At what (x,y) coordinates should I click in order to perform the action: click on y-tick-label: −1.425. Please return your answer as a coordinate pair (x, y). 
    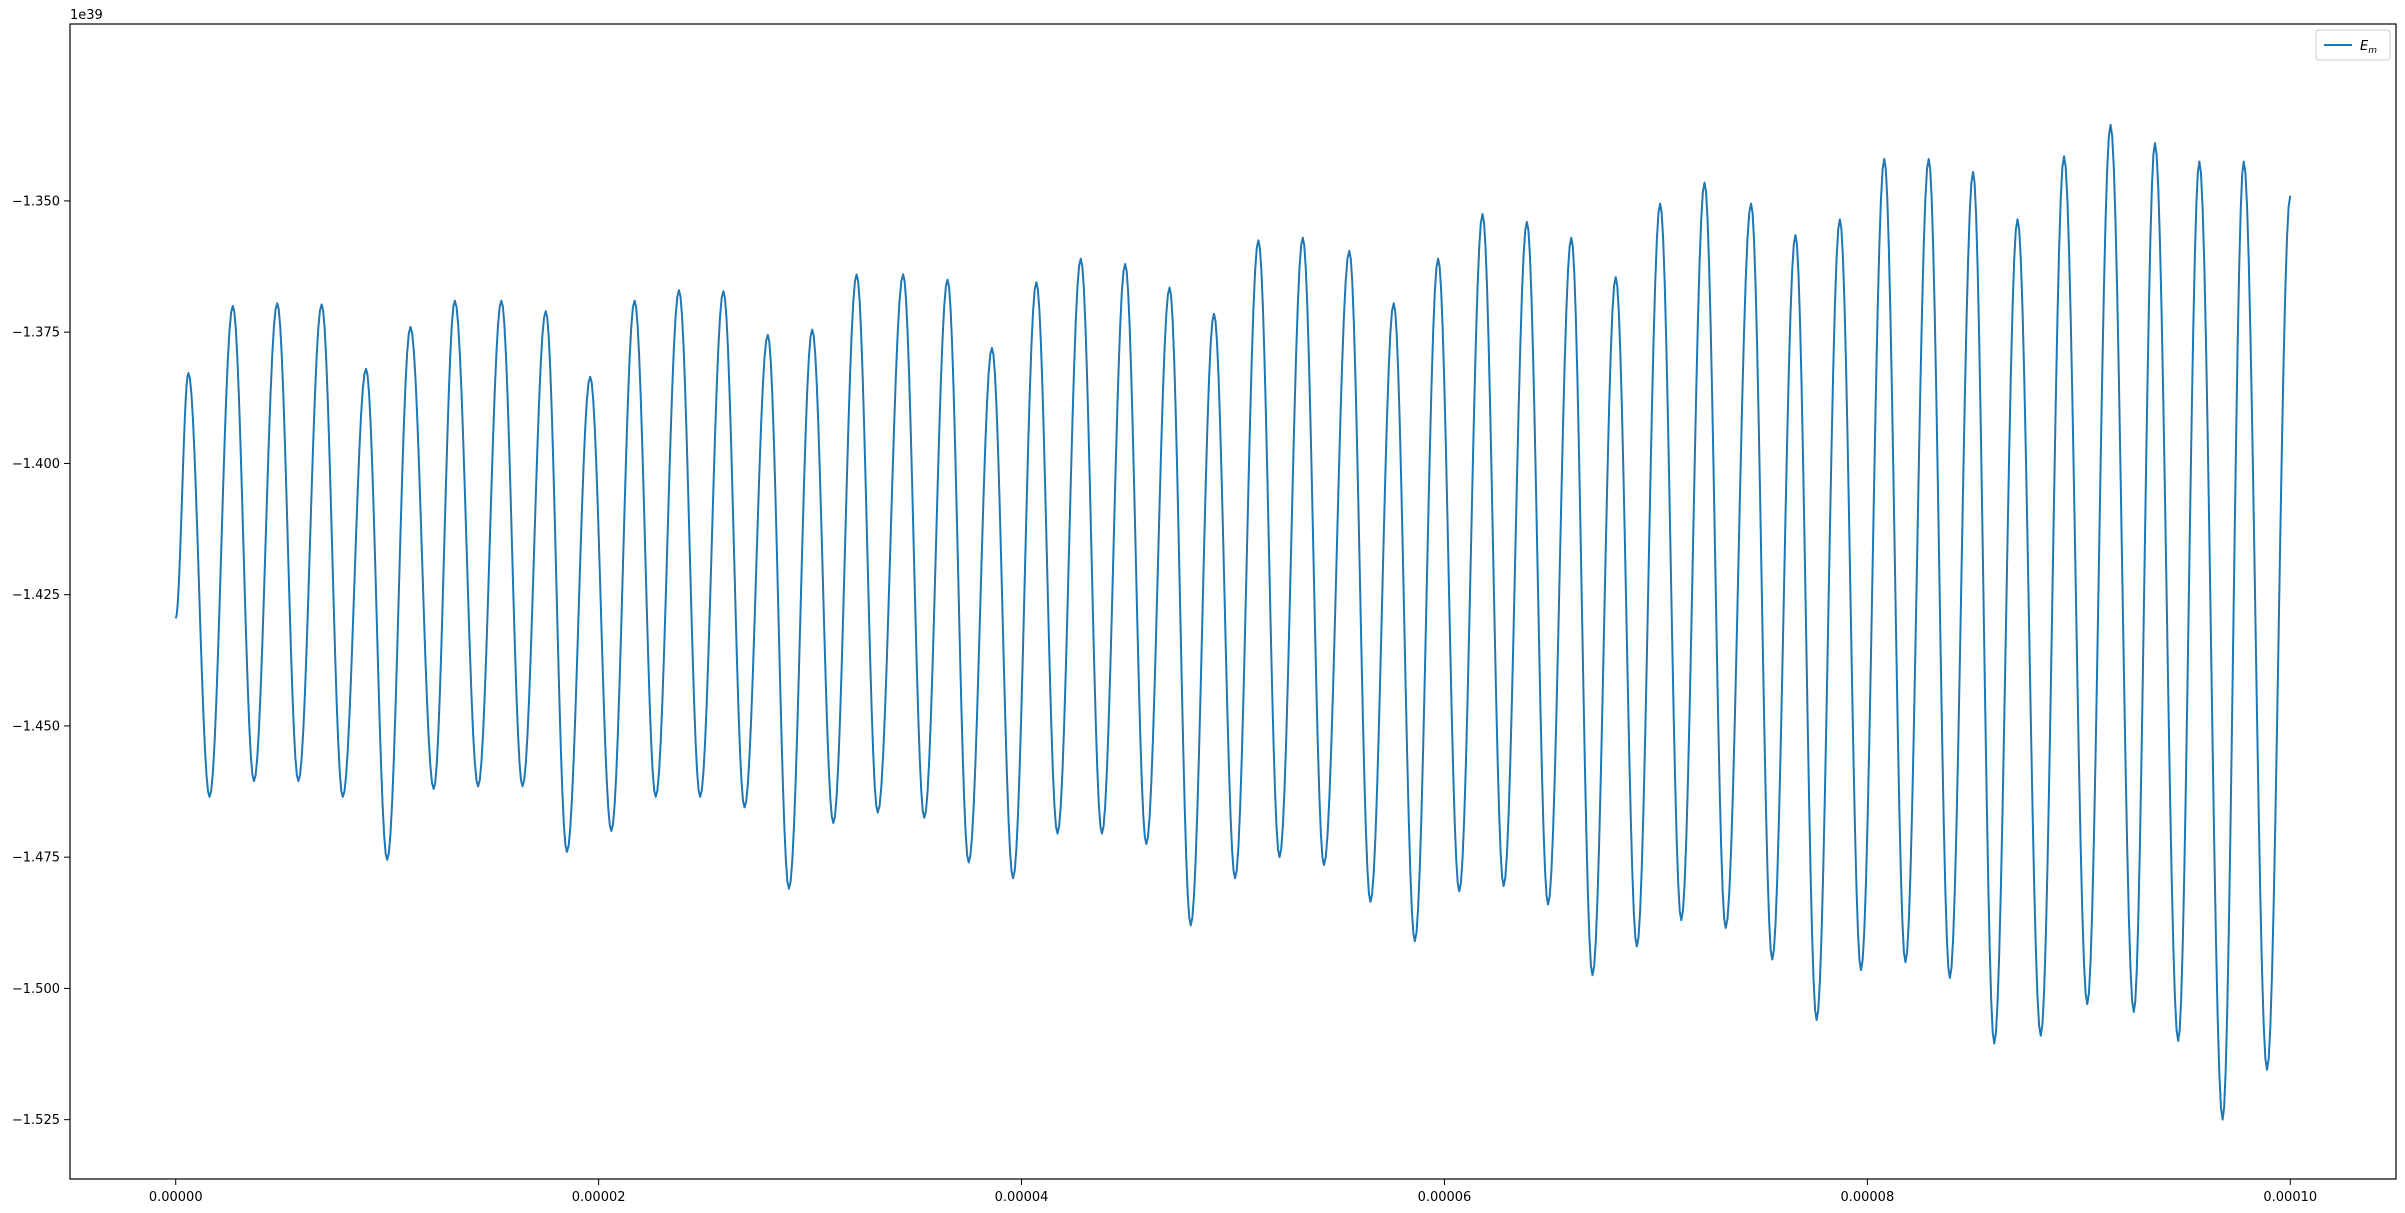
    Looking at the image, I should click on (36, 595).